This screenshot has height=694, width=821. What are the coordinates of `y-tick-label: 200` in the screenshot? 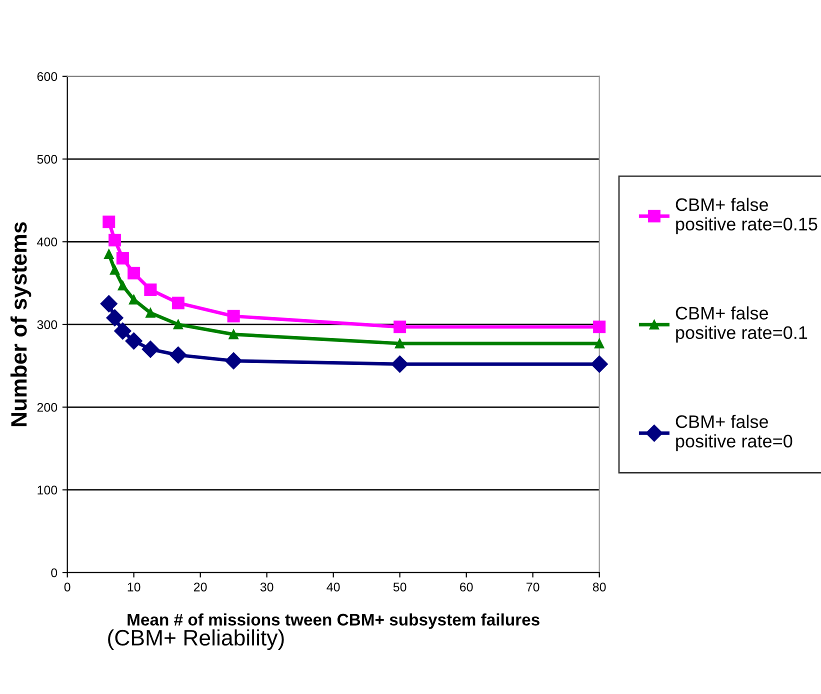 It's located at (47, 407).